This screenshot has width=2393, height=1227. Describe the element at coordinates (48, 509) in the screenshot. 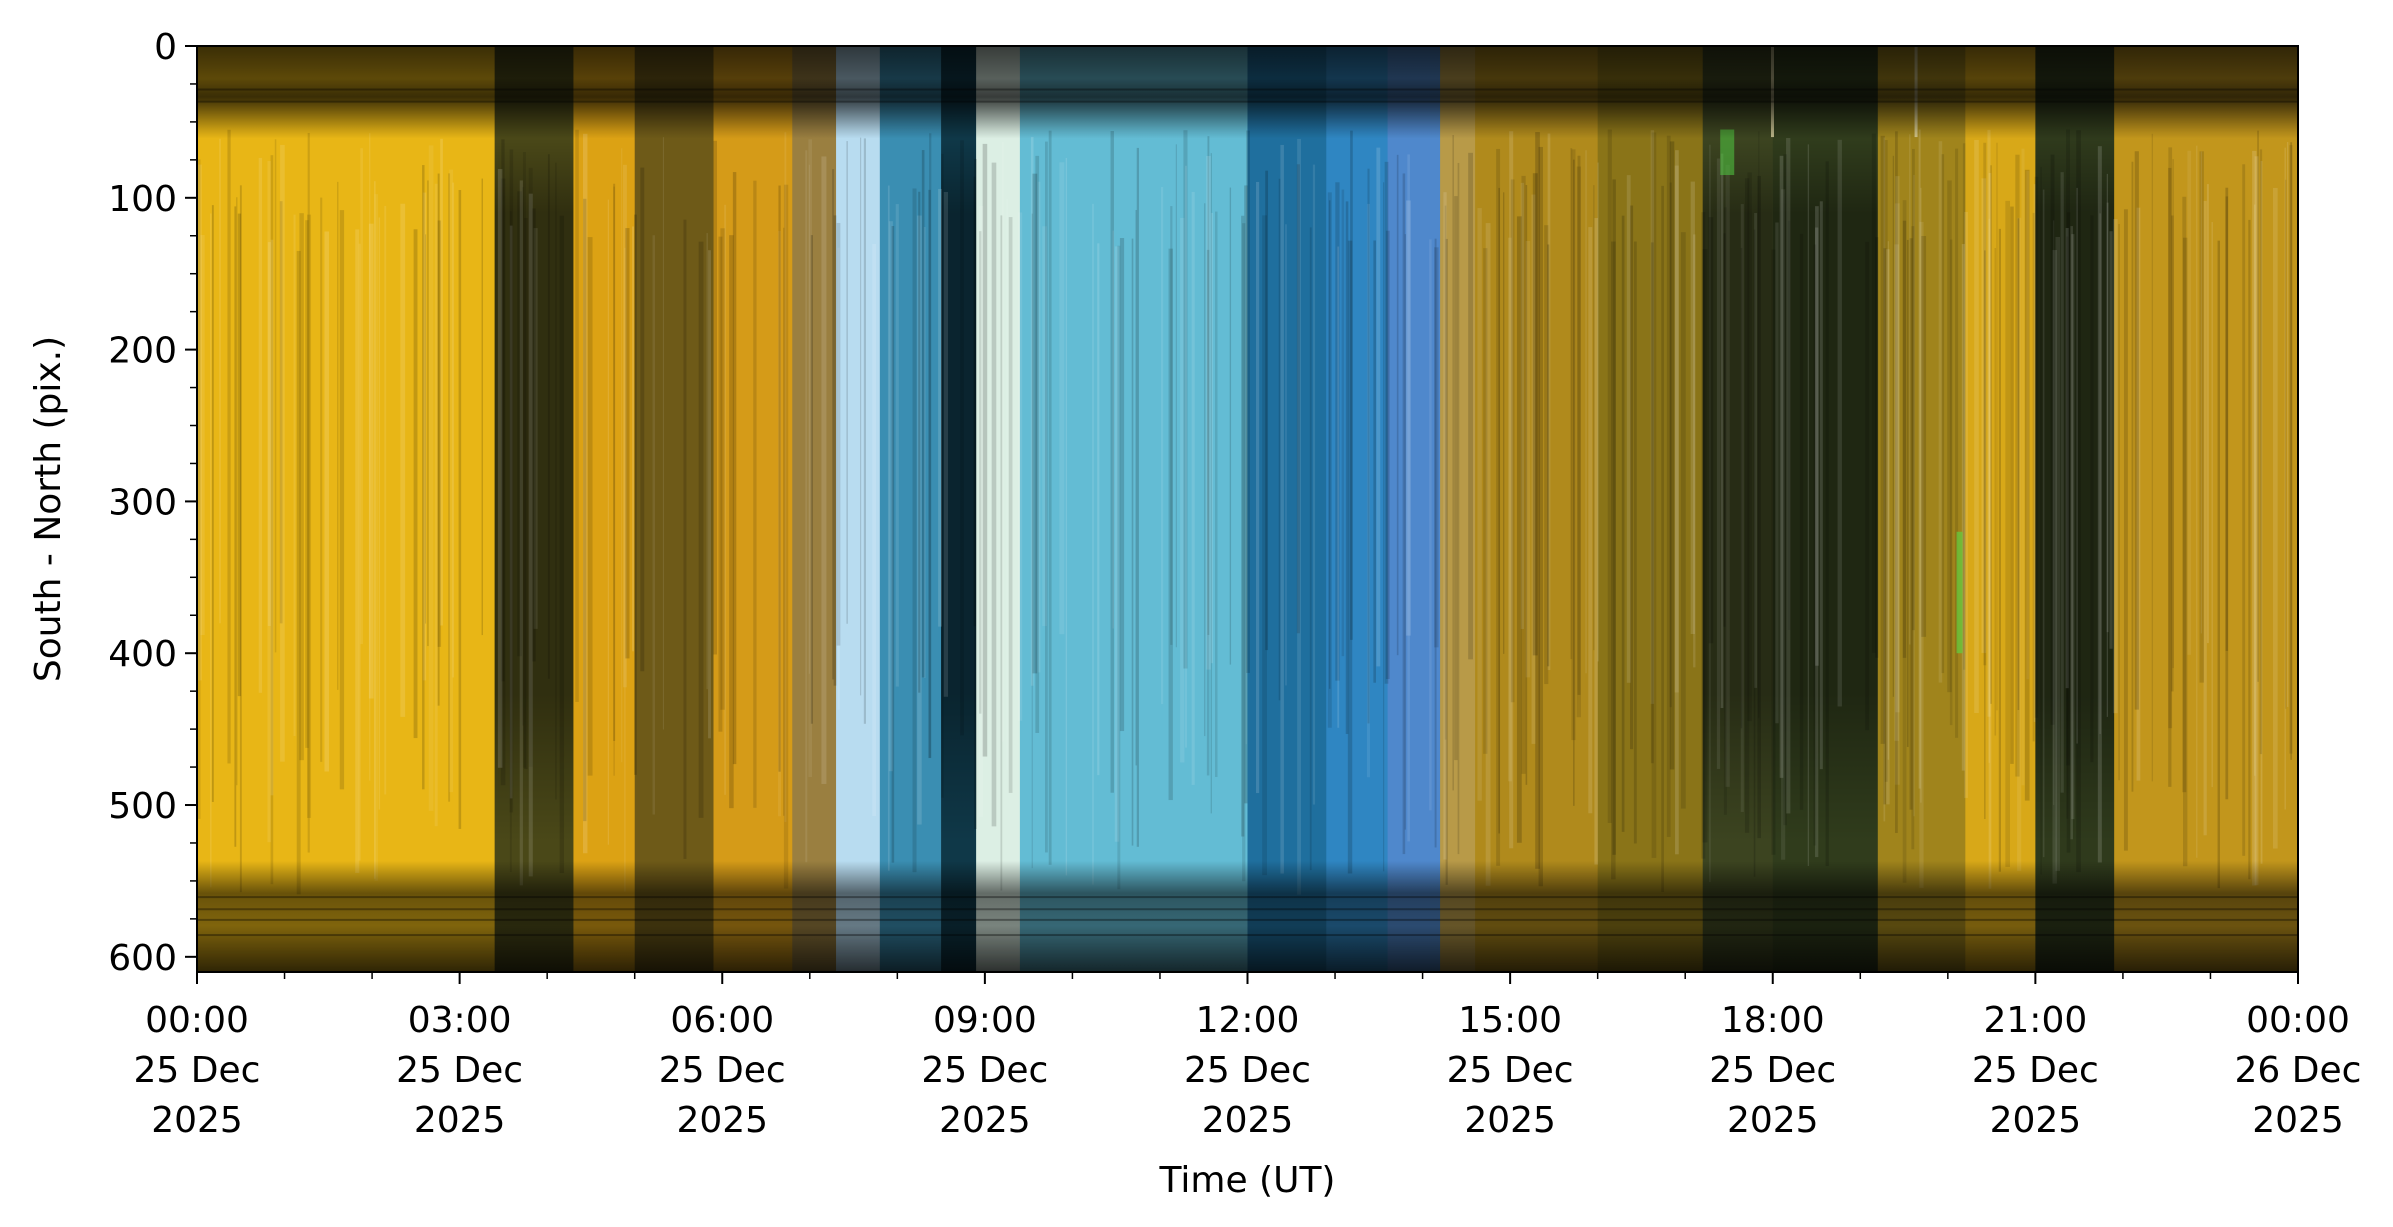

I see `y-axis-label: South - North (pix.)` at that location.